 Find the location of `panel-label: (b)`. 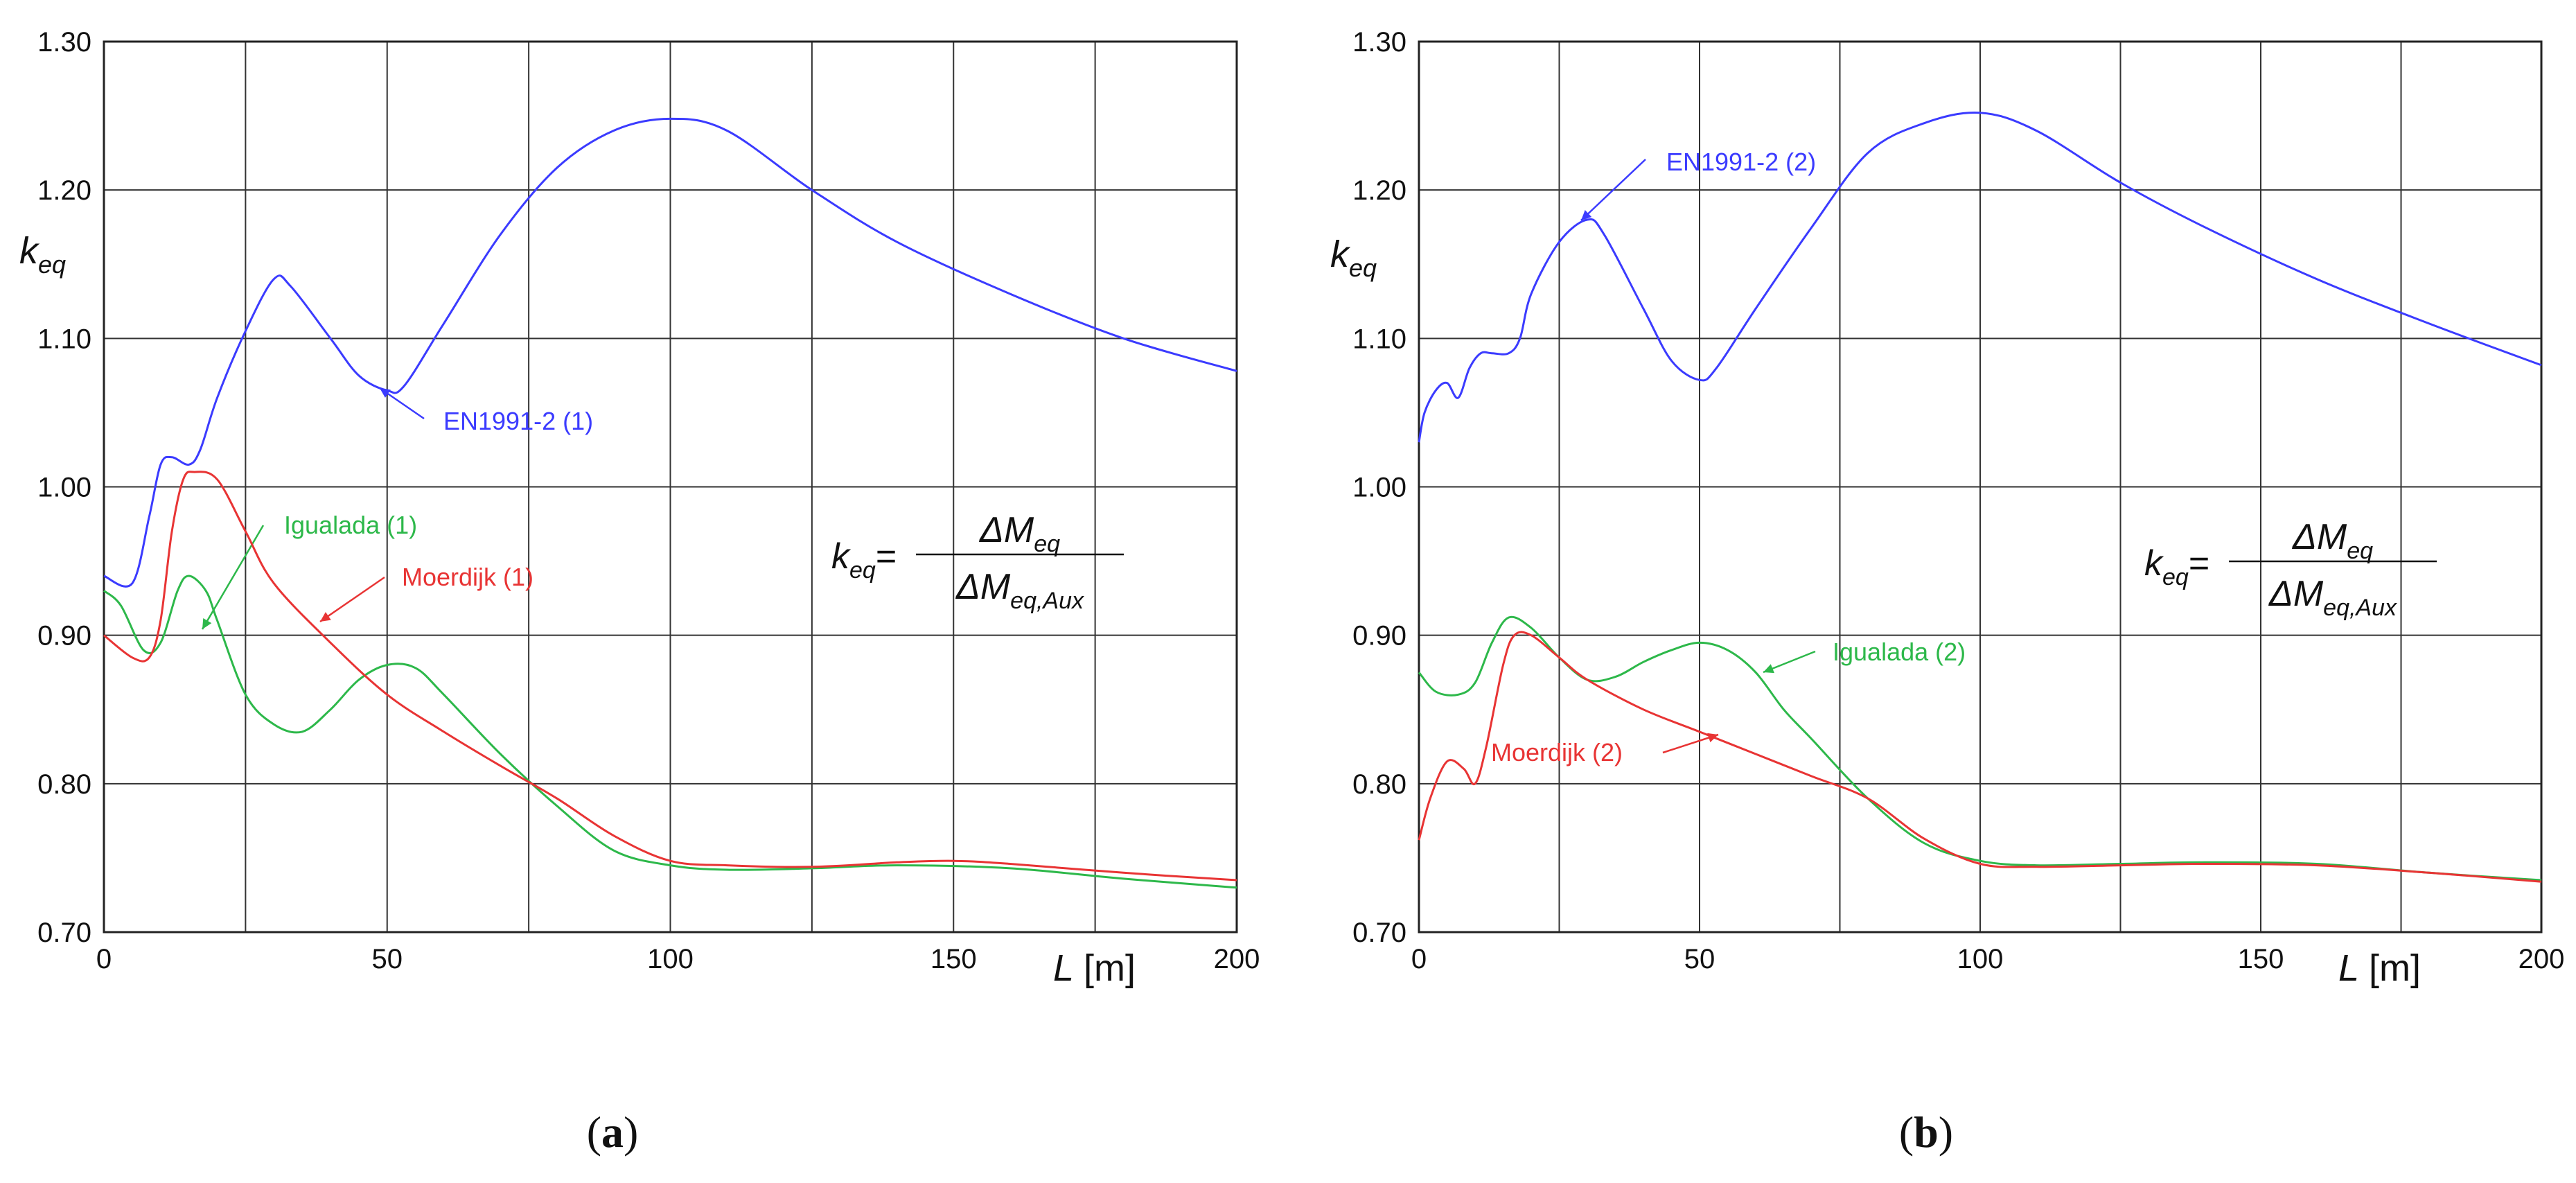

panel-label: (b) is located at coordinates (1926, 1132).